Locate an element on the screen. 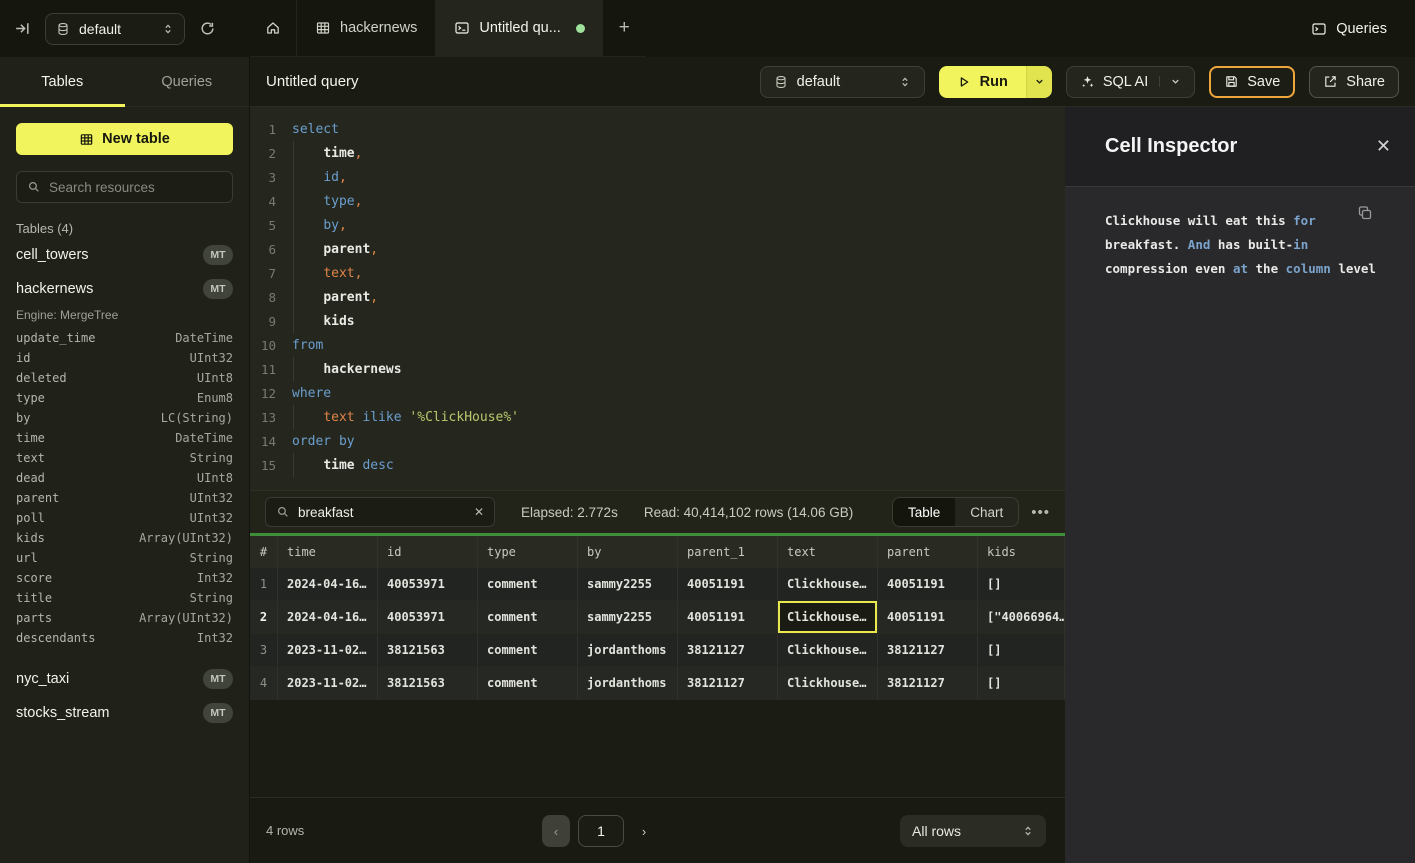 This screenshot has width=1415, height=863. code-text: where is located at coordinates (312, 393).